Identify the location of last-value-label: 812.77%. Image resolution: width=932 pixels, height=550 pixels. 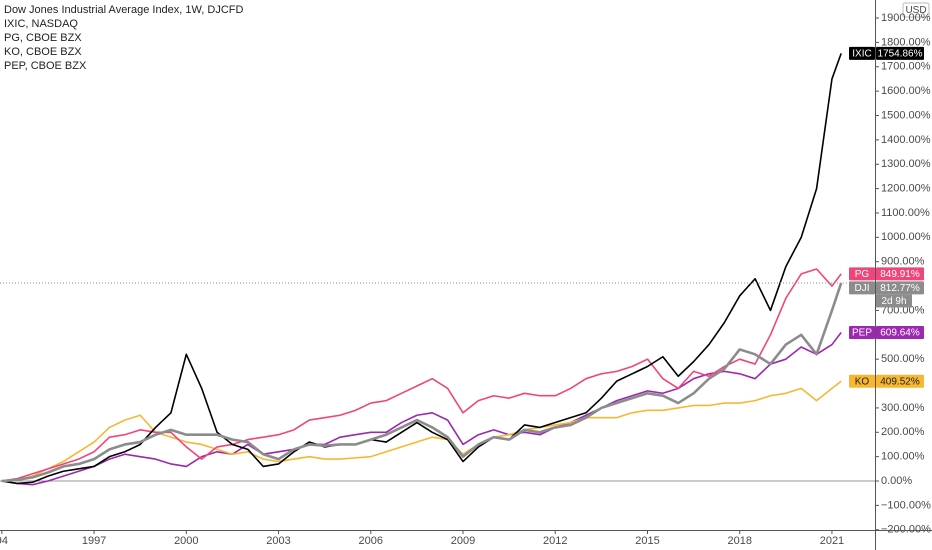
(900, 288).